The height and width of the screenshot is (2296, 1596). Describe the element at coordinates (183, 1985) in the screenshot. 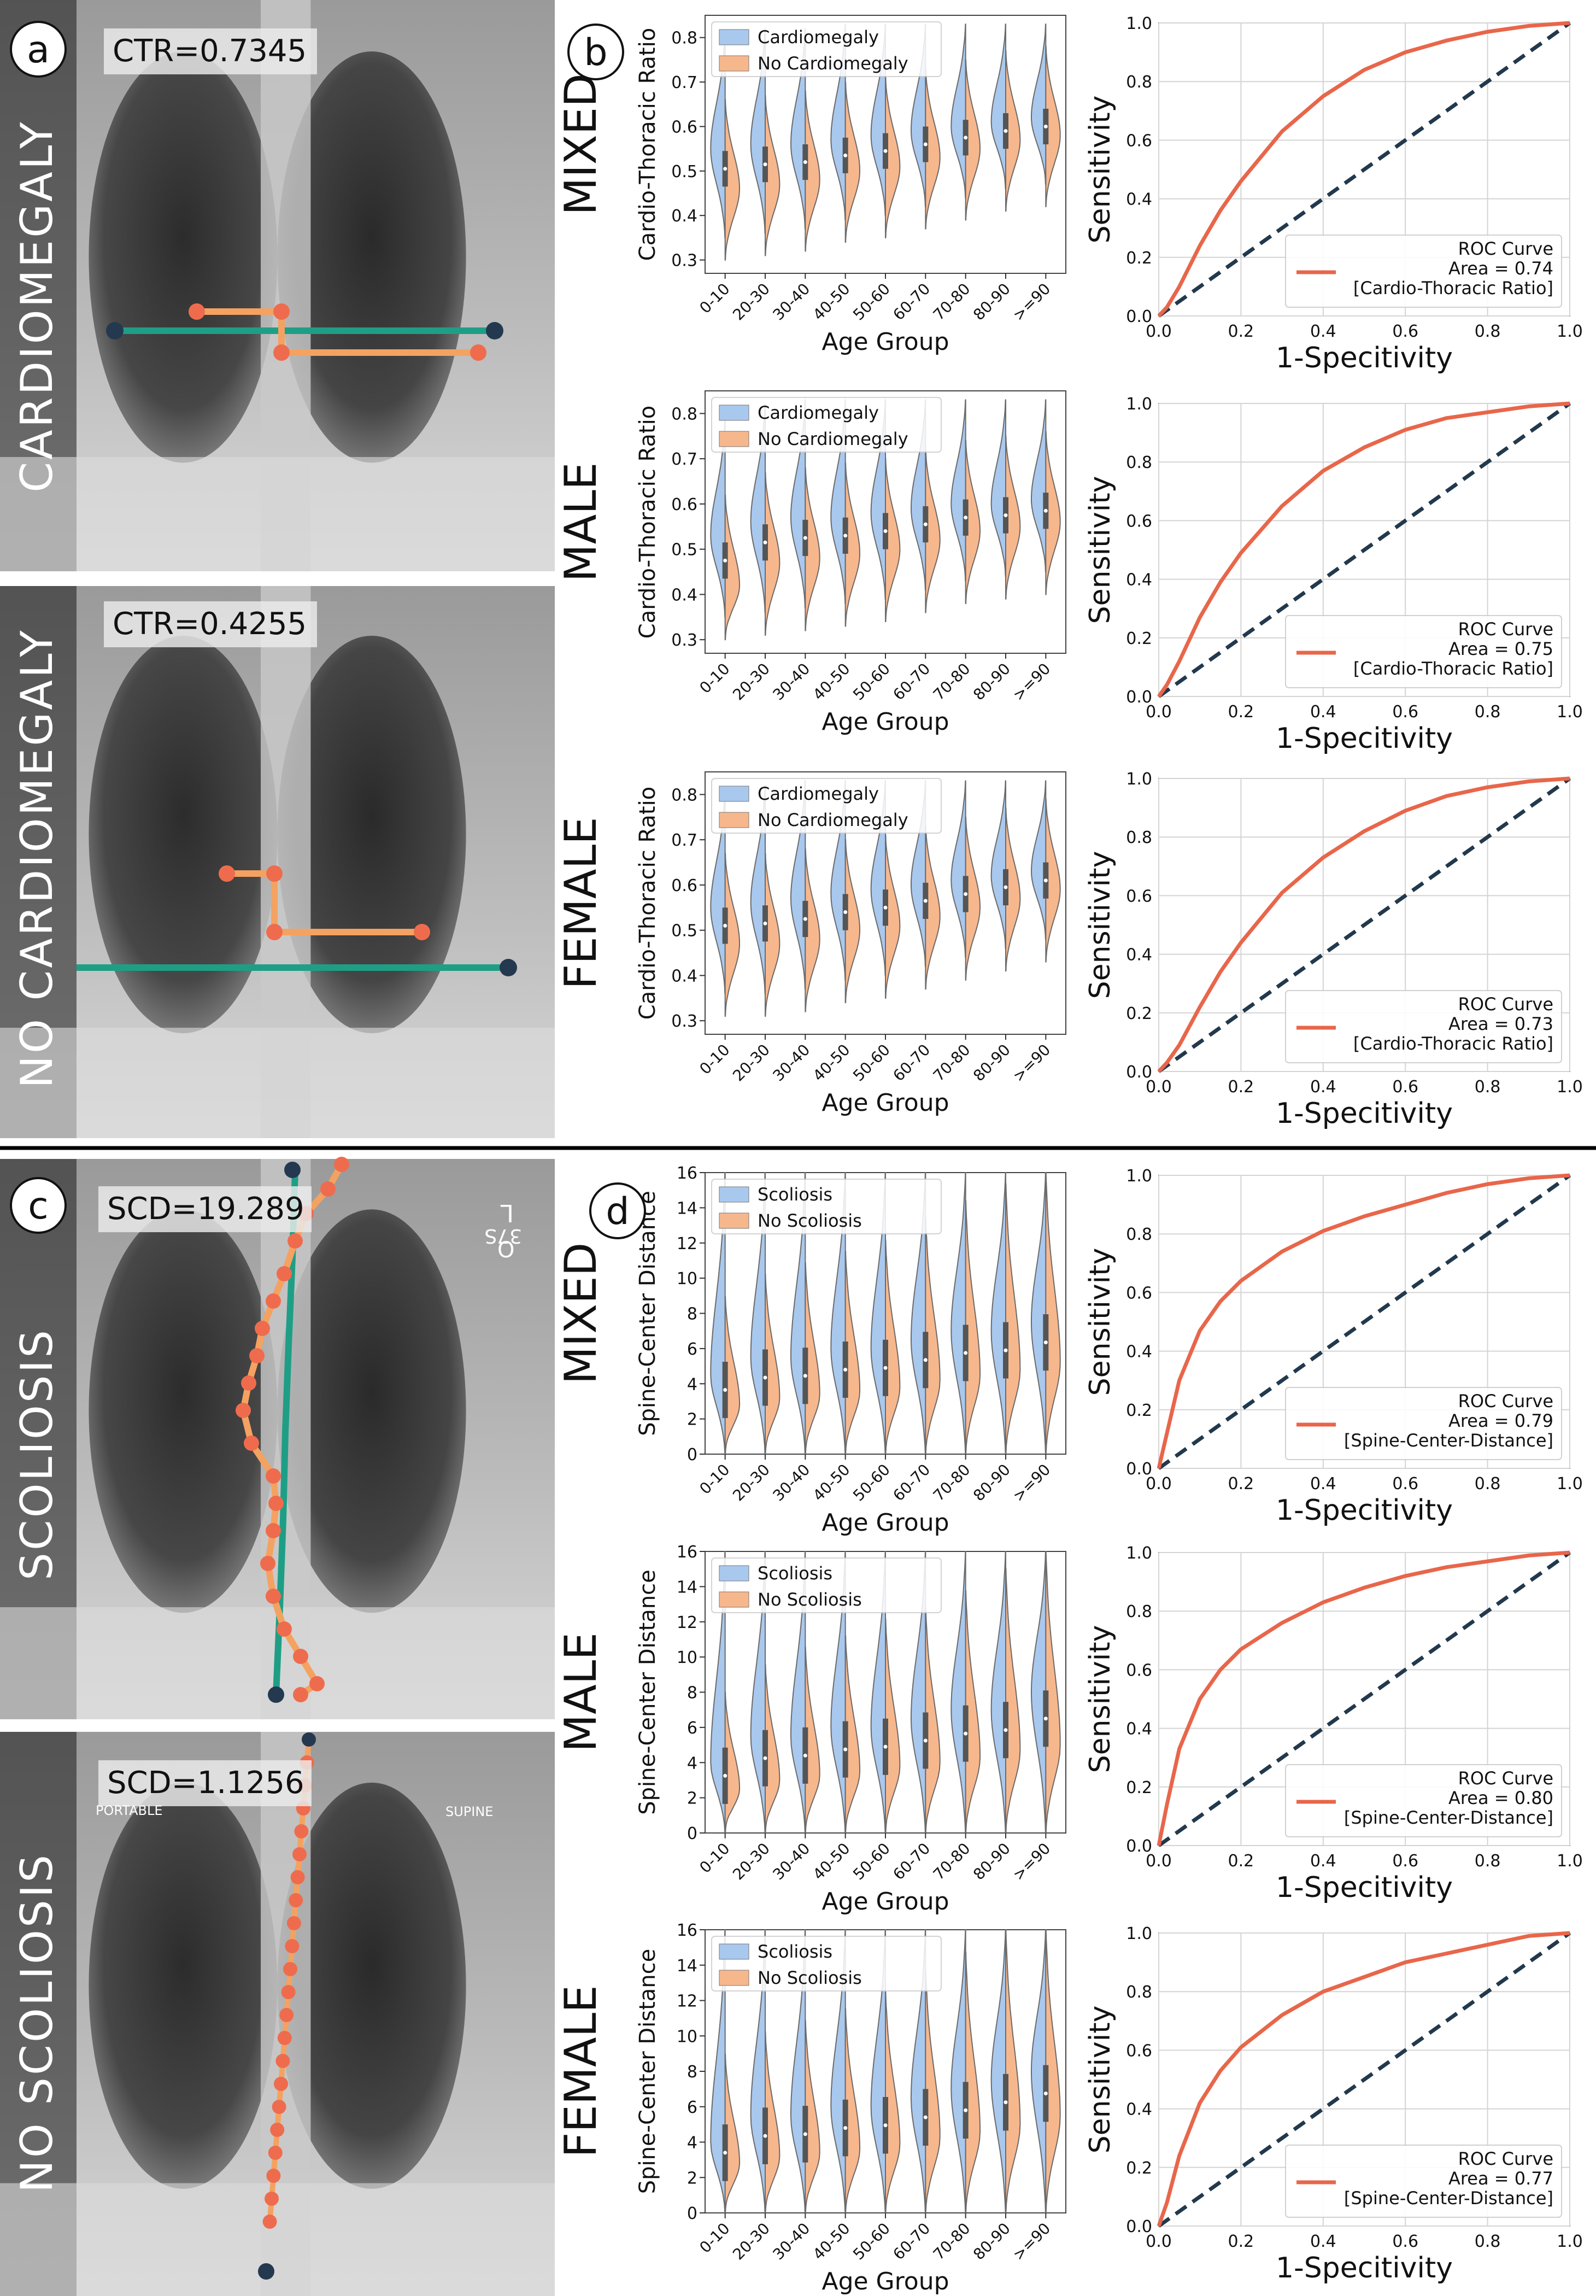

I see `left-lung` at that location.